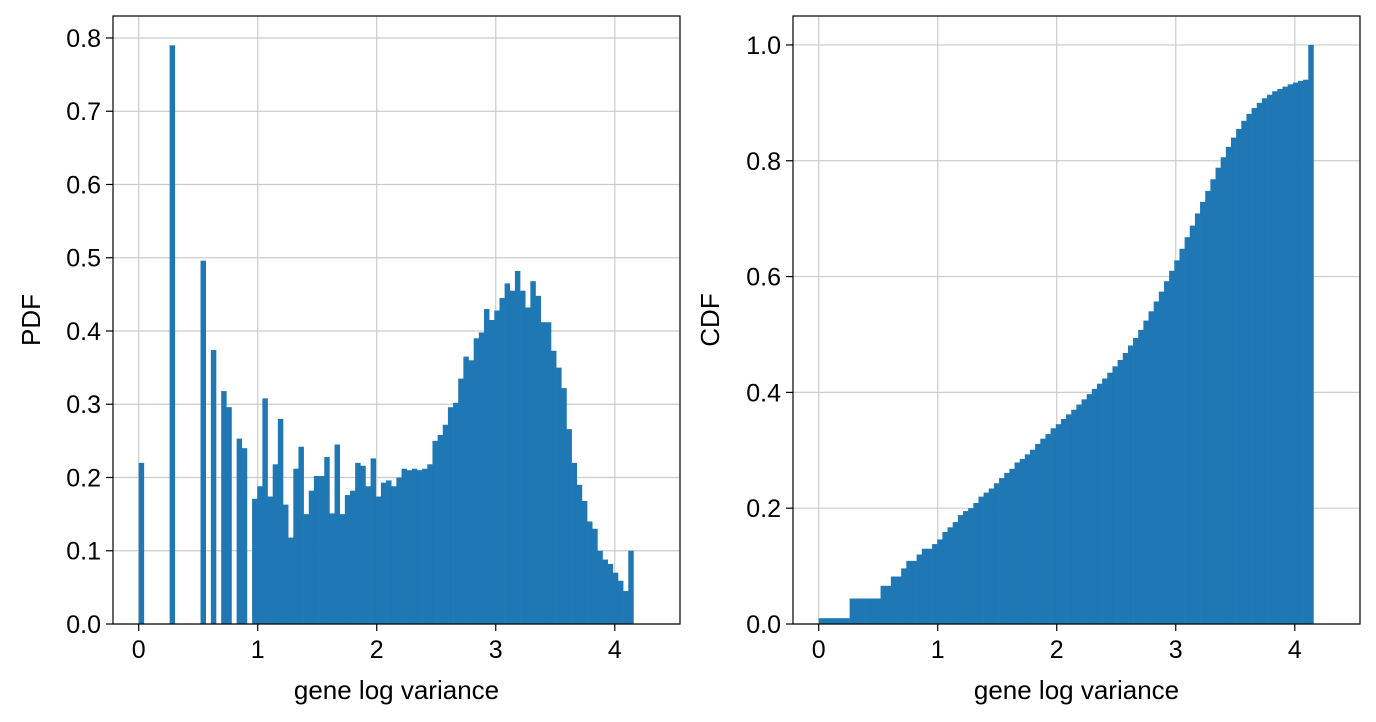 This screenshot has width=1376, height=722. Describe the element at coordinates (763, 278) in the screenshot. I see `cdf-y-tick-label: 0.6` at that location.